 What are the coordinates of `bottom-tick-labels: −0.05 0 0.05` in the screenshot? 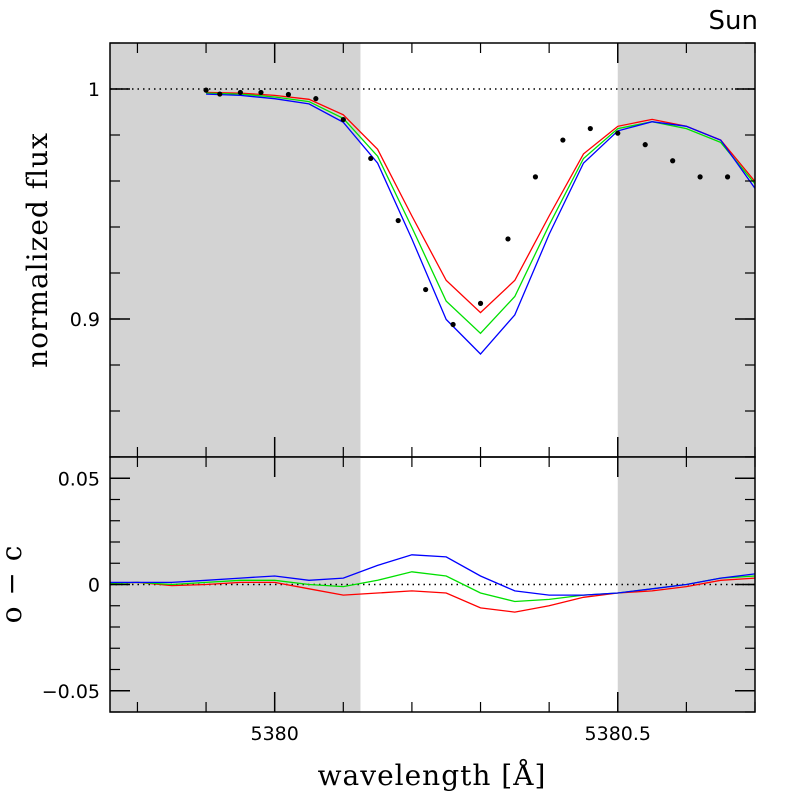 It's located at (71, 585).